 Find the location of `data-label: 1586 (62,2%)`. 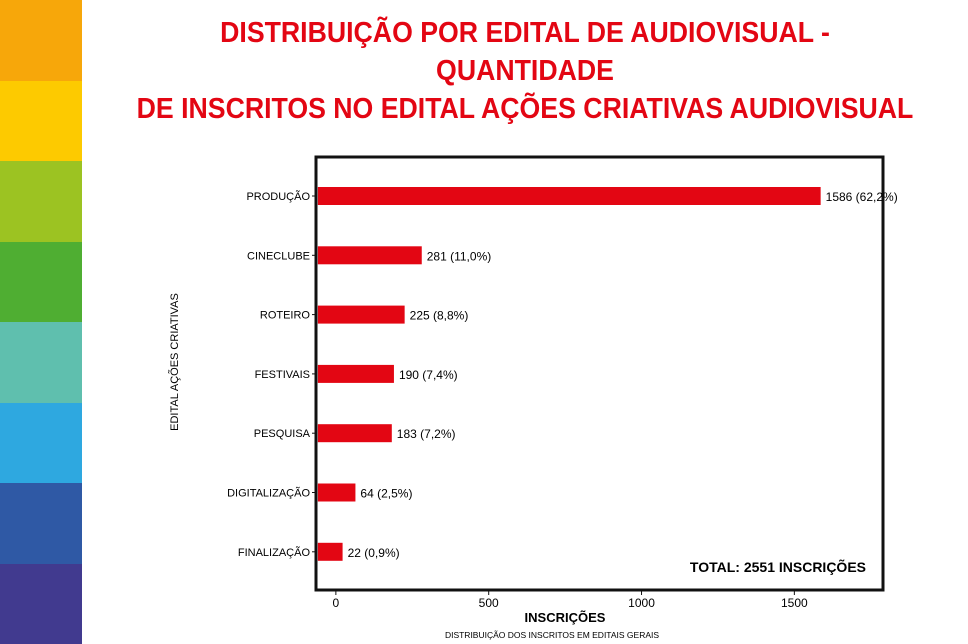

data-label: 1586 (62,2%) is located at coordinates (862, 197).